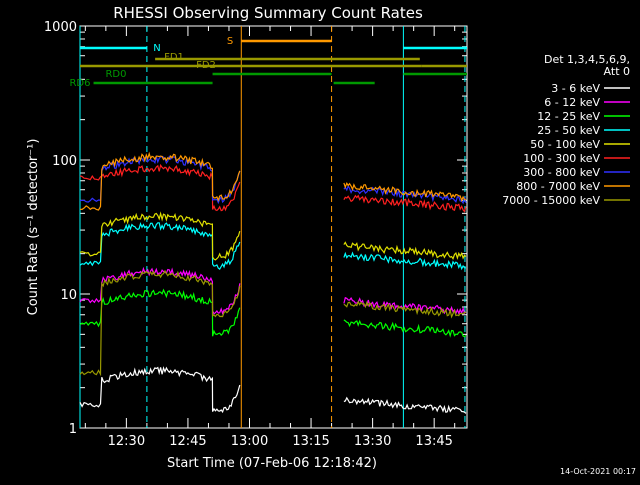  I want to click on y-axis-label: Count Rate (s⁻¹ detector⁻¹), so click(33, 227).